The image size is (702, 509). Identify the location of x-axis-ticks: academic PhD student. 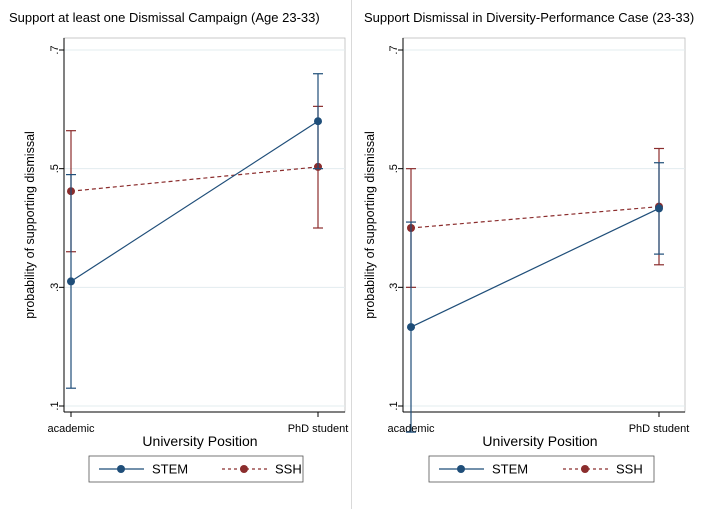
(197, 423).